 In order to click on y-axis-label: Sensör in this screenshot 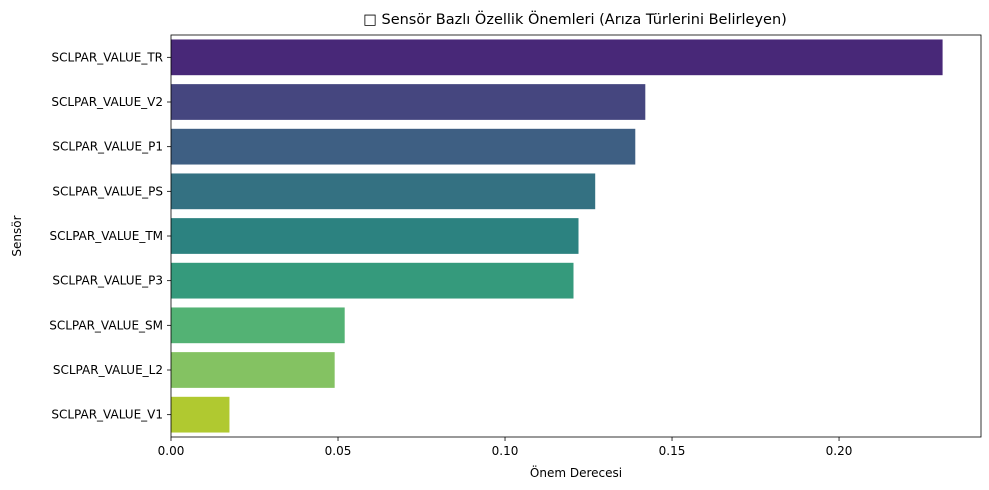, I will do `click(17, 235)`.